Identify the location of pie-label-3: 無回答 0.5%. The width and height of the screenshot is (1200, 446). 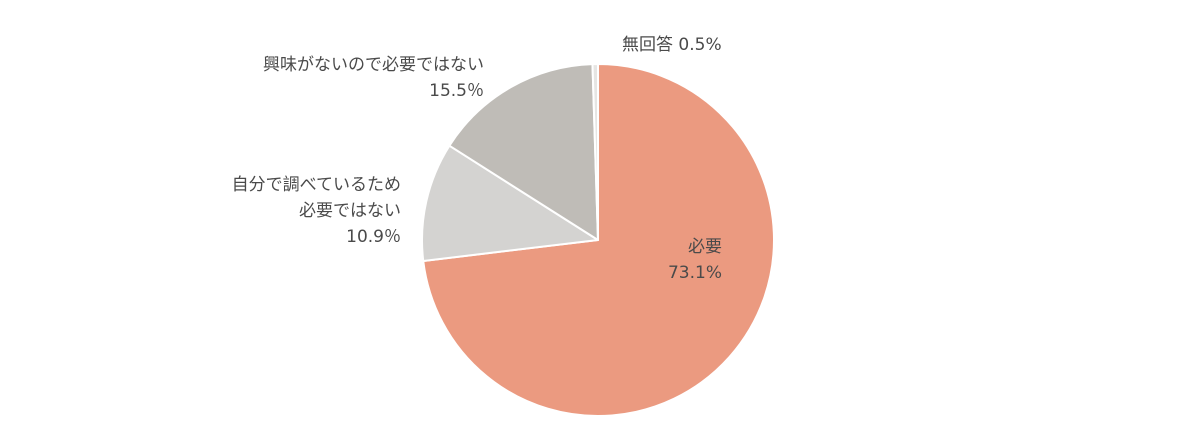
(672, 45).